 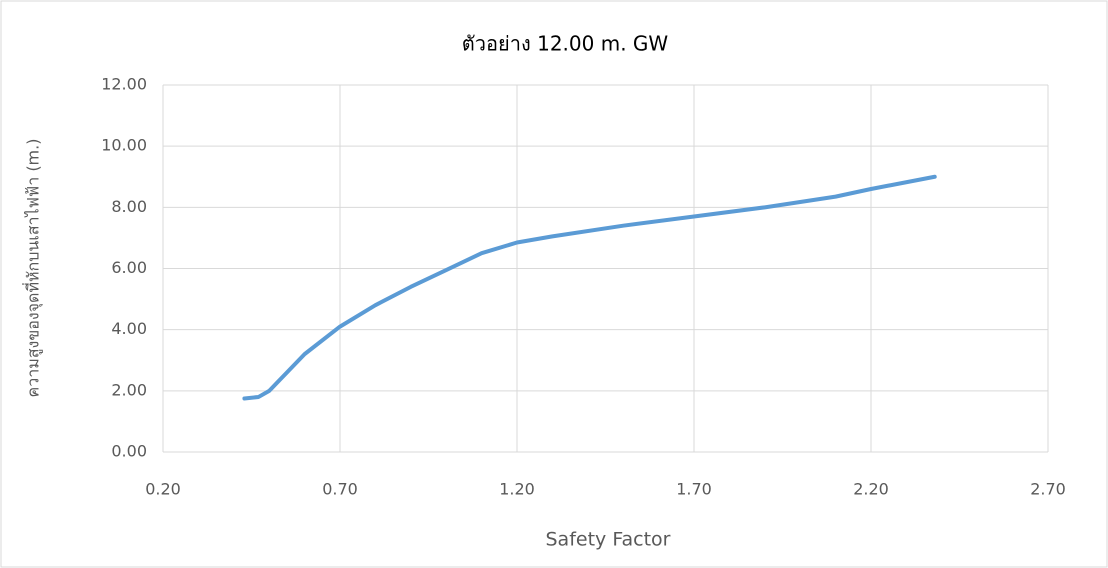 I want to click on x-axis-label: Safety Factor, so click(x=608, y=540).